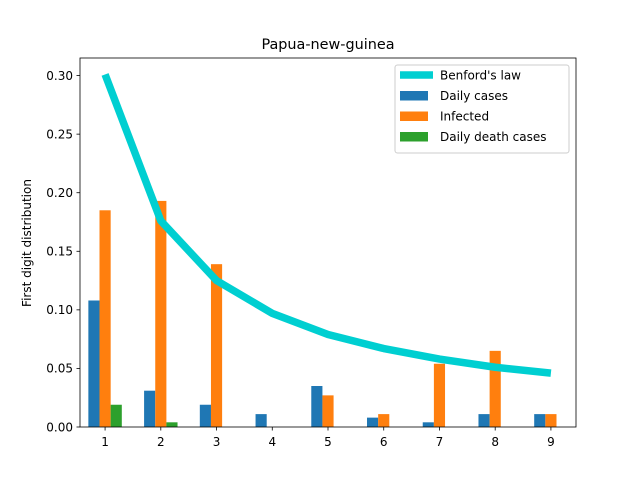  Describe the element at coordinates (464, 117) in the screenshot. I see `legend-label-infected: Infected` at that location.